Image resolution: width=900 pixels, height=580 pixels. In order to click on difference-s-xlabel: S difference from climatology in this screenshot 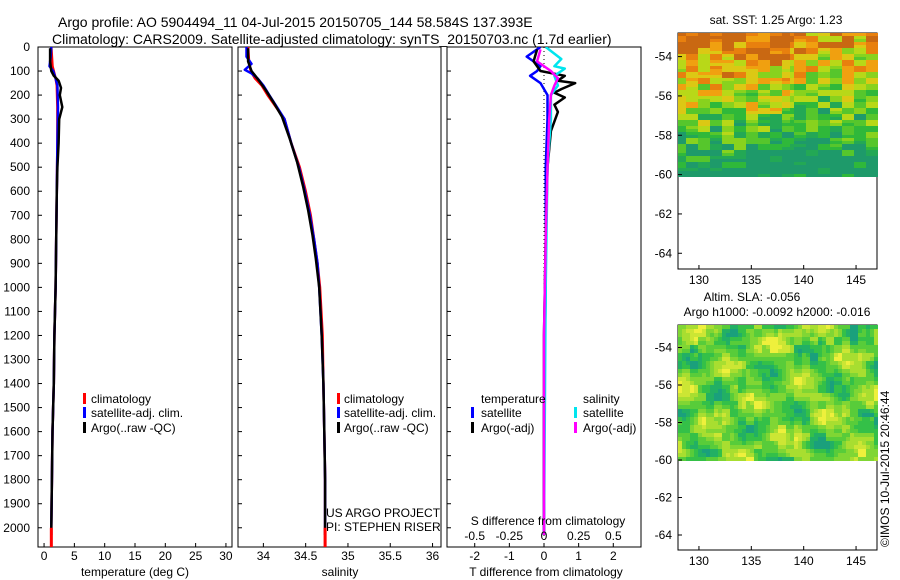, I will do `click(548, 521)`.